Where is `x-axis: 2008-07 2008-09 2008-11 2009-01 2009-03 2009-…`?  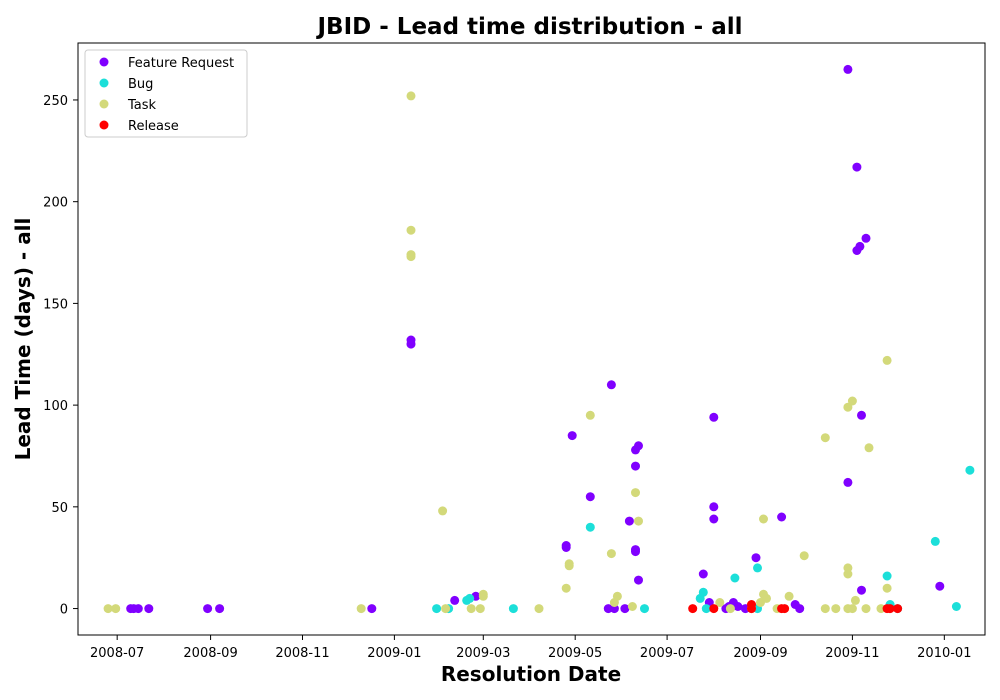
x-axis: 2008-07 2008-09 2008-11 2009-01 2009-03 2009-… is located at coordinates (530, 648).